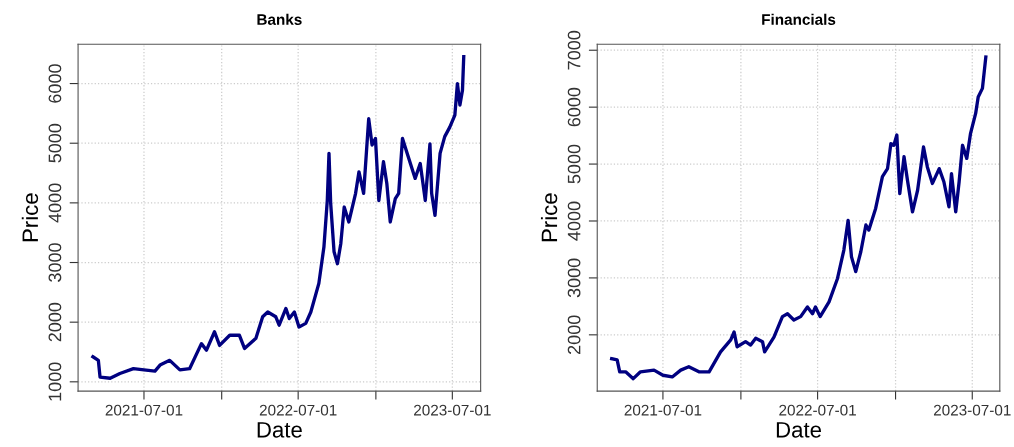 The height and width of the screenshot is (447, 1014). I want to click on y-tick-label: 7000, so click(574, 50).